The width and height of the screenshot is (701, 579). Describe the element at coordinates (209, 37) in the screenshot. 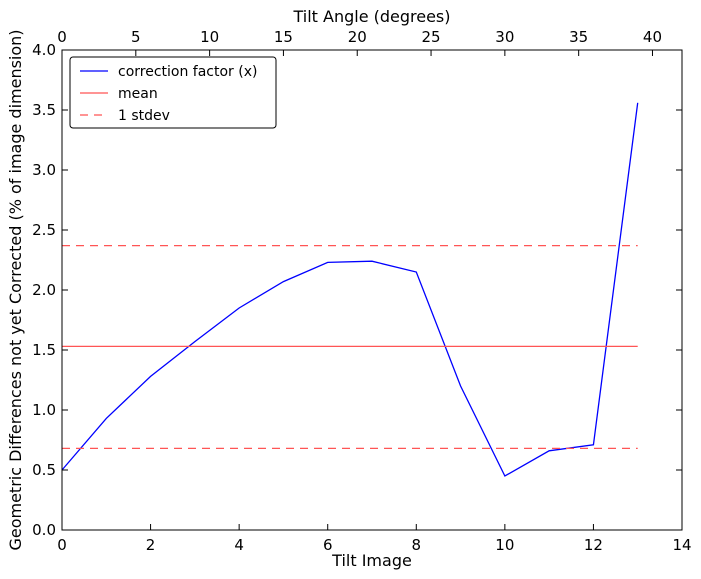

I see `x2-tick-label: 10` at that location.